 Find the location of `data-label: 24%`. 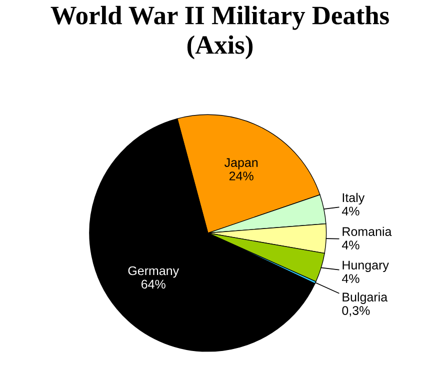

data-label: 24% is located at coordinates (241, 176).